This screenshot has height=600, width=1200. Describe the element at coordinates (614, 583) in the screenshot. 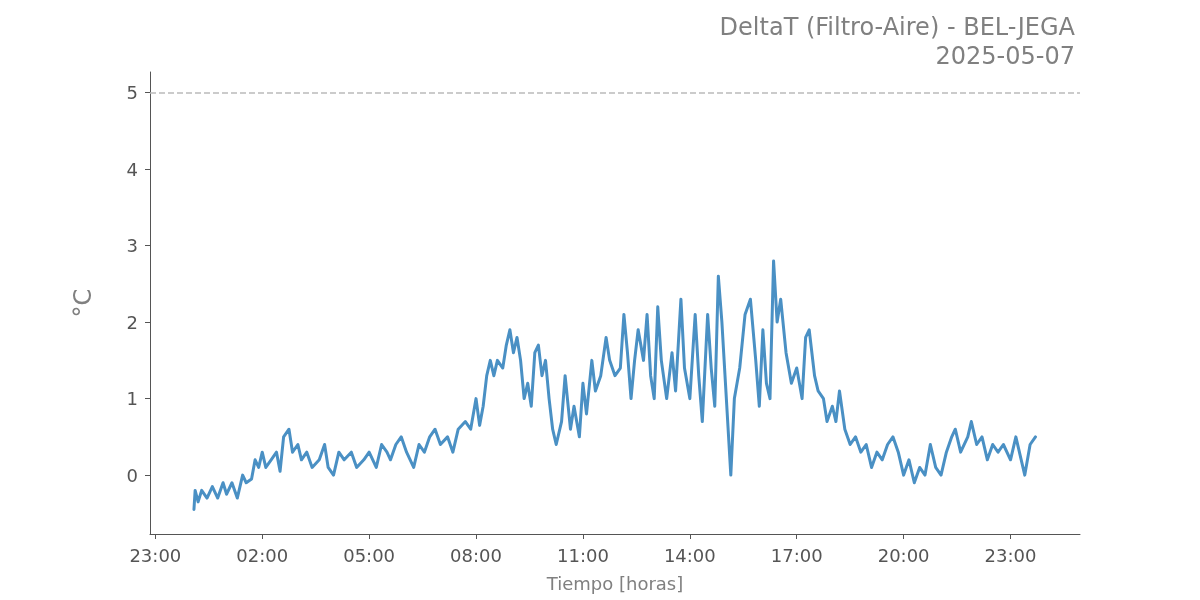

I see `x-axis-title: Tiempo [horas]` at that location.